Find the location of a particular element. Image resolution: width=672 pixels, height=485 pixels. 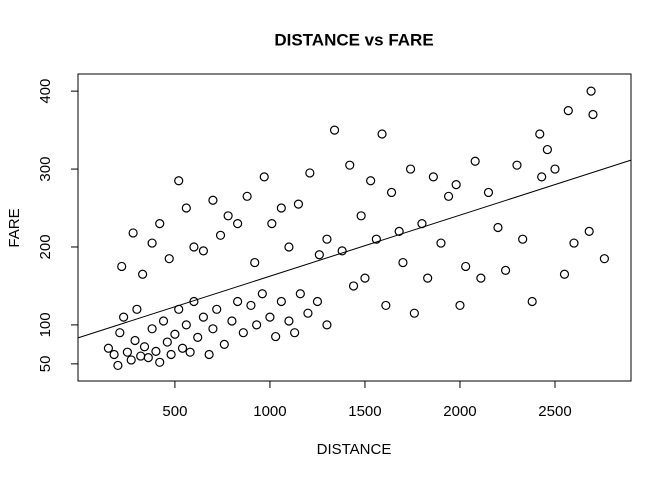

y-tick-label: 400 is located at coordinates (45, 91).